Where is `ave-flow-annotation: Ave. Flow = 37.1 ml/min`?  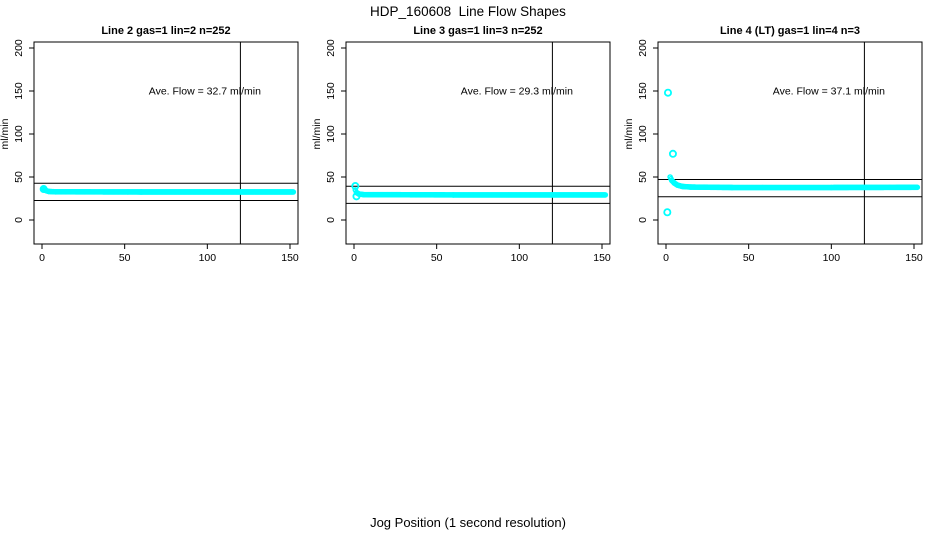 ave-flow-annotation: Ave. Flow = 37.1 ml/min is located at coordinates (829, 92).